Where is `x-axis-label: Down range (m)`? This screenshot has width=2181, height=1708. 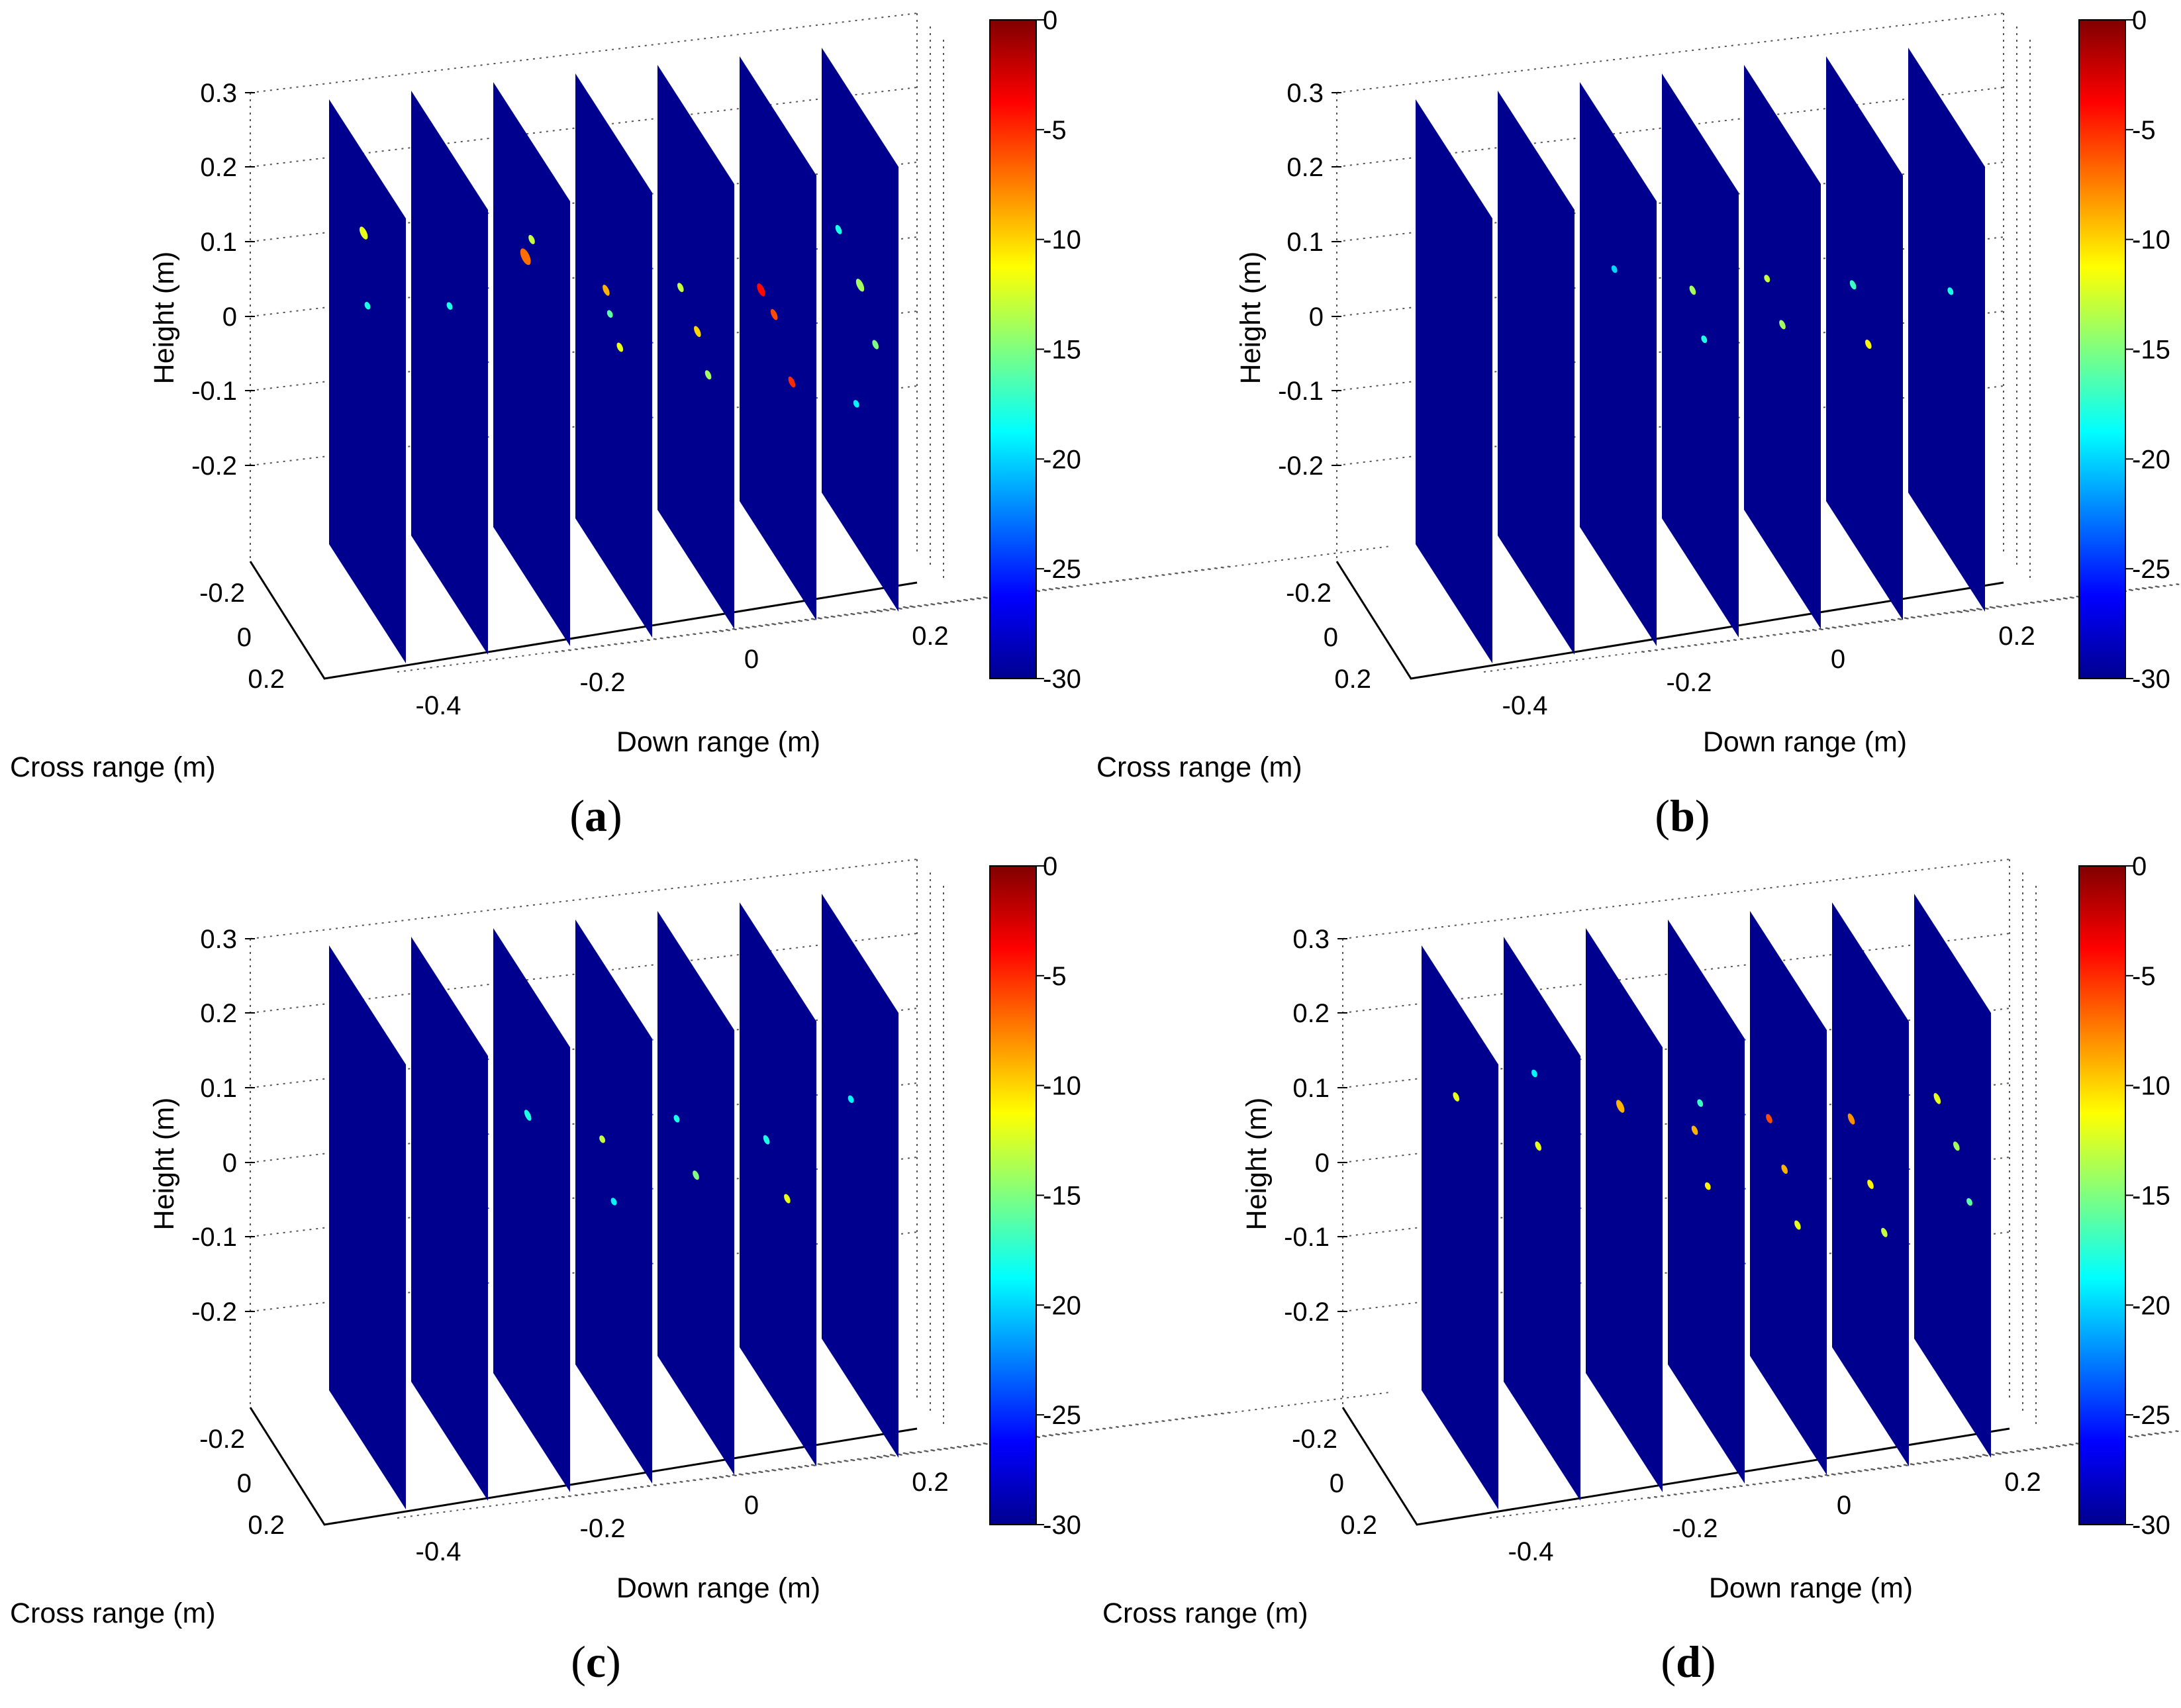
x-axis-label: Down range (m) is located at coordinates (718, 1588).